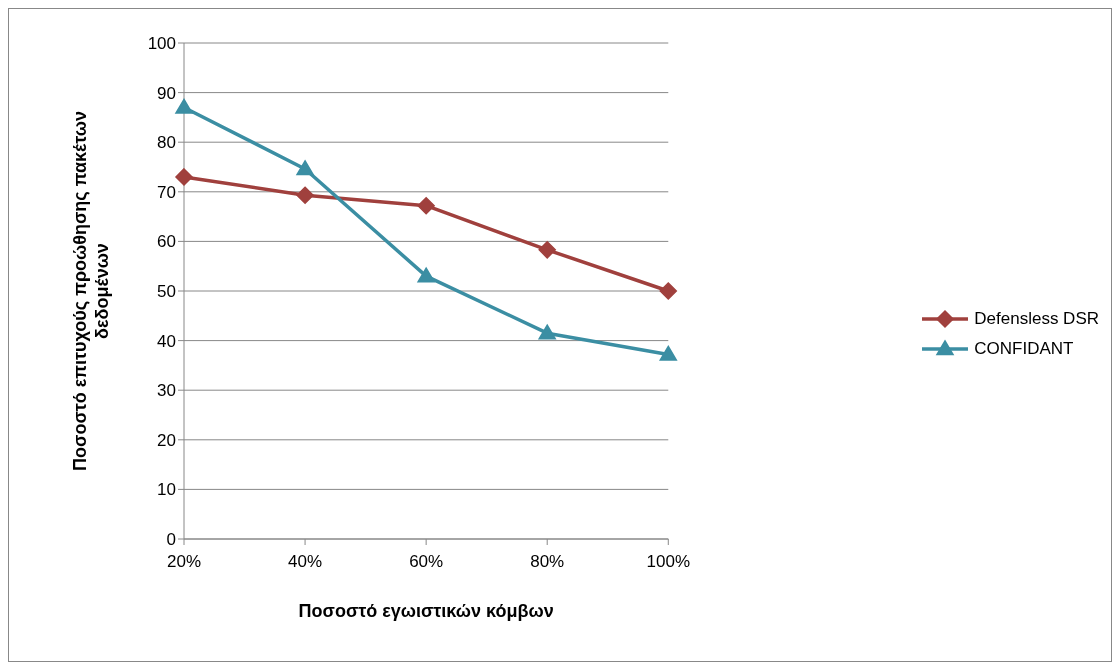 The image size is (1118, 666). Describe the element at coordinates (166, 341) in the screenshot. I see `y-tick-label: 40` at that location.